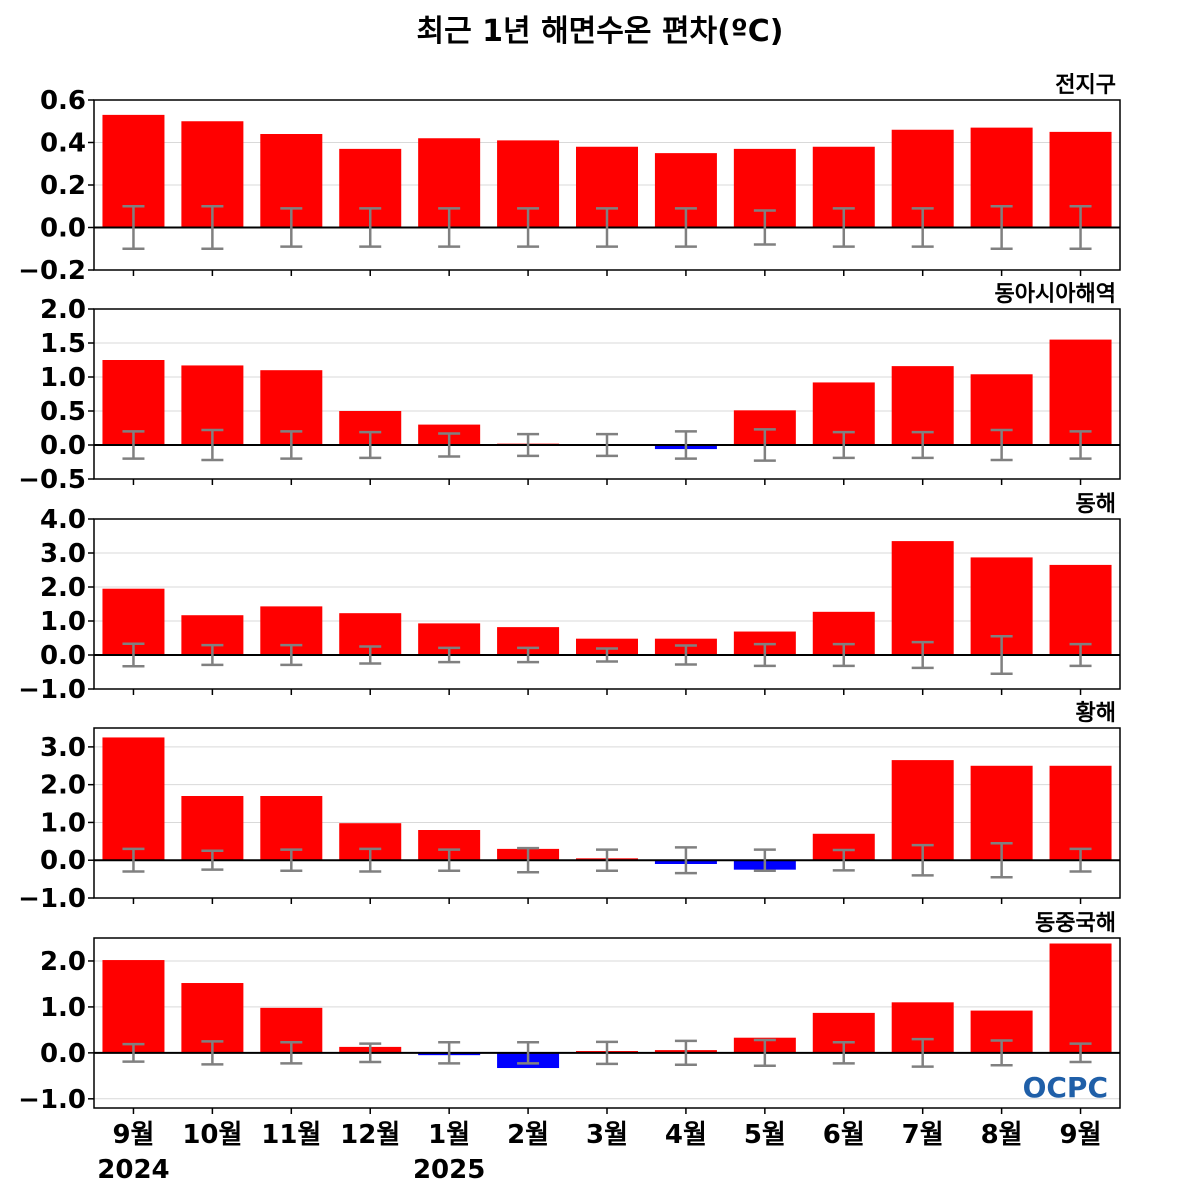  I want to click on x-tick-label: 2월, so click(528, 1135).